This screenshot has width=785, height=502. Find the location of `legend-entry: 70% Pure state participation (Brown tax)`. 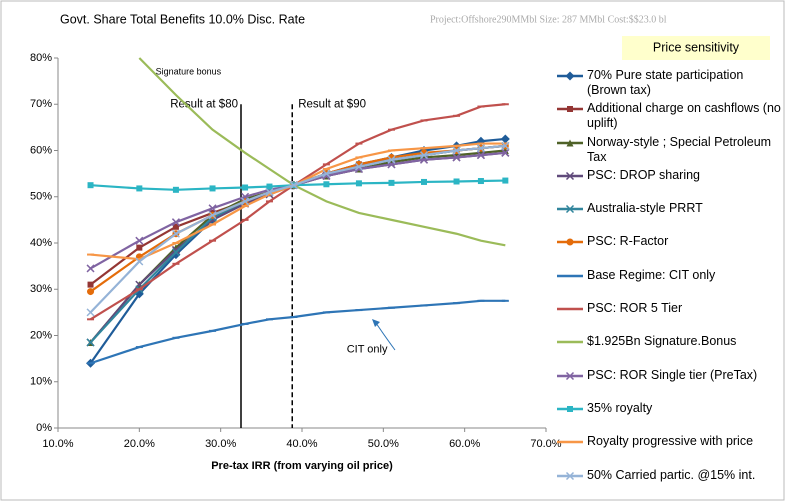

legend-entry: 70% Pure state participation (Brown tax) is located at coordinates (669, 84).